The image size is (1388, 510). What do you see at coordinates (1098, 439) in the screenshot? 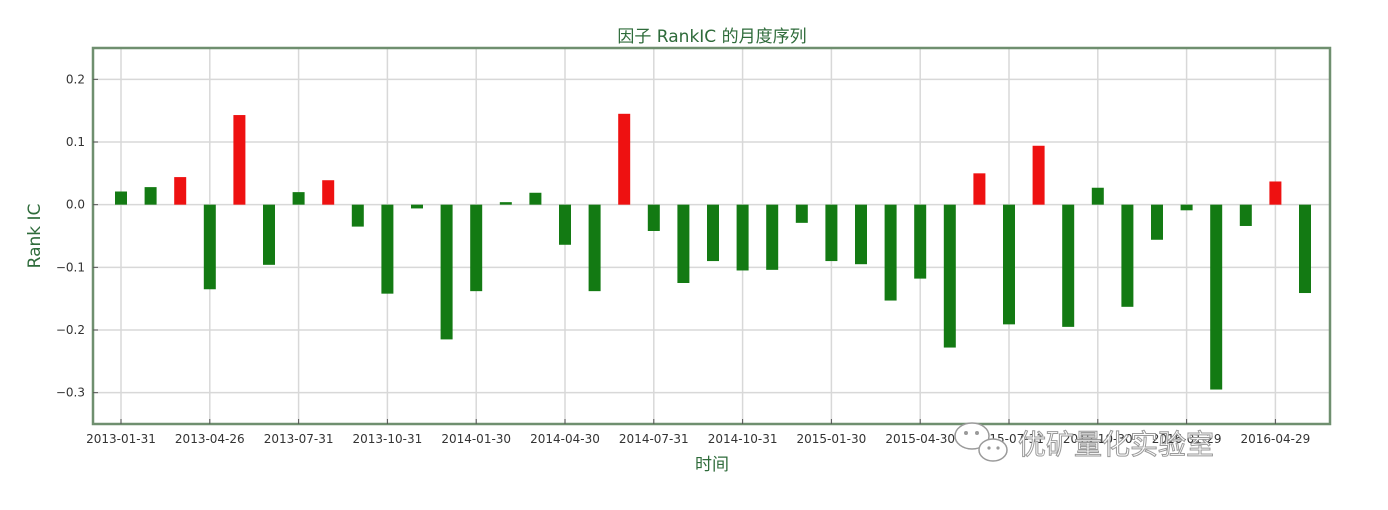
I see `x-tick-label: 2015-10-30` at bounding box center [1098, 439].